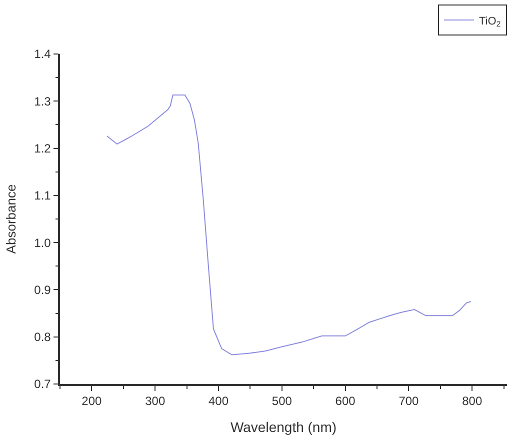 The width and height of the screenshot is (512, 438). I want to click on x-tick-label: 500, so click(282, 401).